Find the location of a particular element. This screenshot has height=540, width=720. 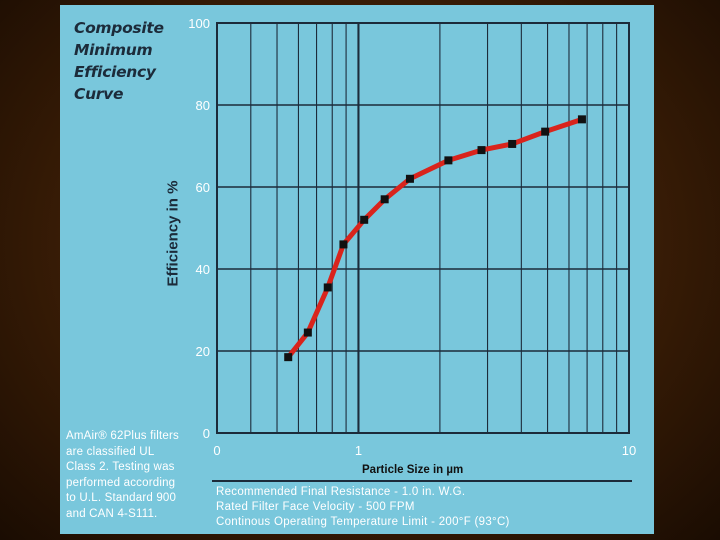

y-tick-label: 100 is located at coordinates (199, 23).